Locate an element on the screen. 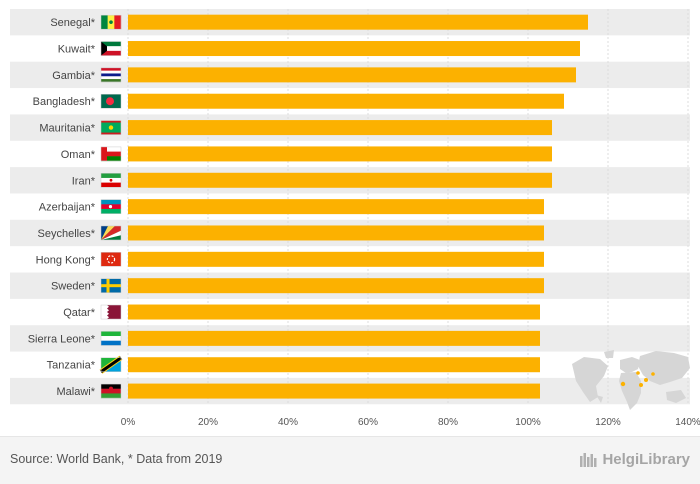 The image size is (700, 484). category-label: Mauritania* is located at coordinates (67, 129).